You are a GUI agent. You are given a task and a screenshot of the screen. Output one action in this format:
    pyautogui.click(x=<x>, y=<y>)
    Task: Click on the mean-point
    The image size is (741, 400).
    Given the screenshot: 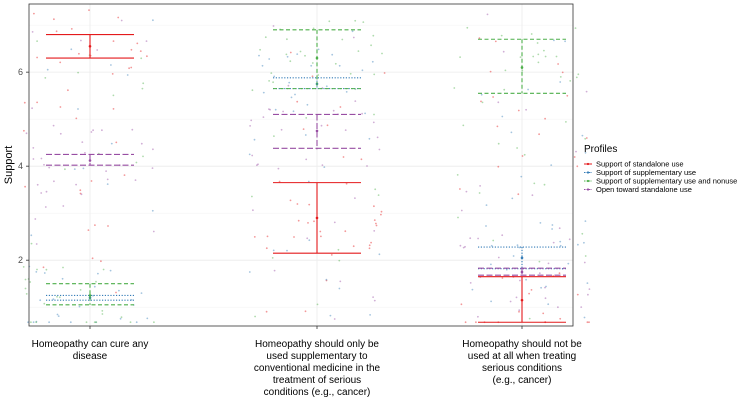 What is the action you would take?
    pyautogui.click(x=90, y=46)
    